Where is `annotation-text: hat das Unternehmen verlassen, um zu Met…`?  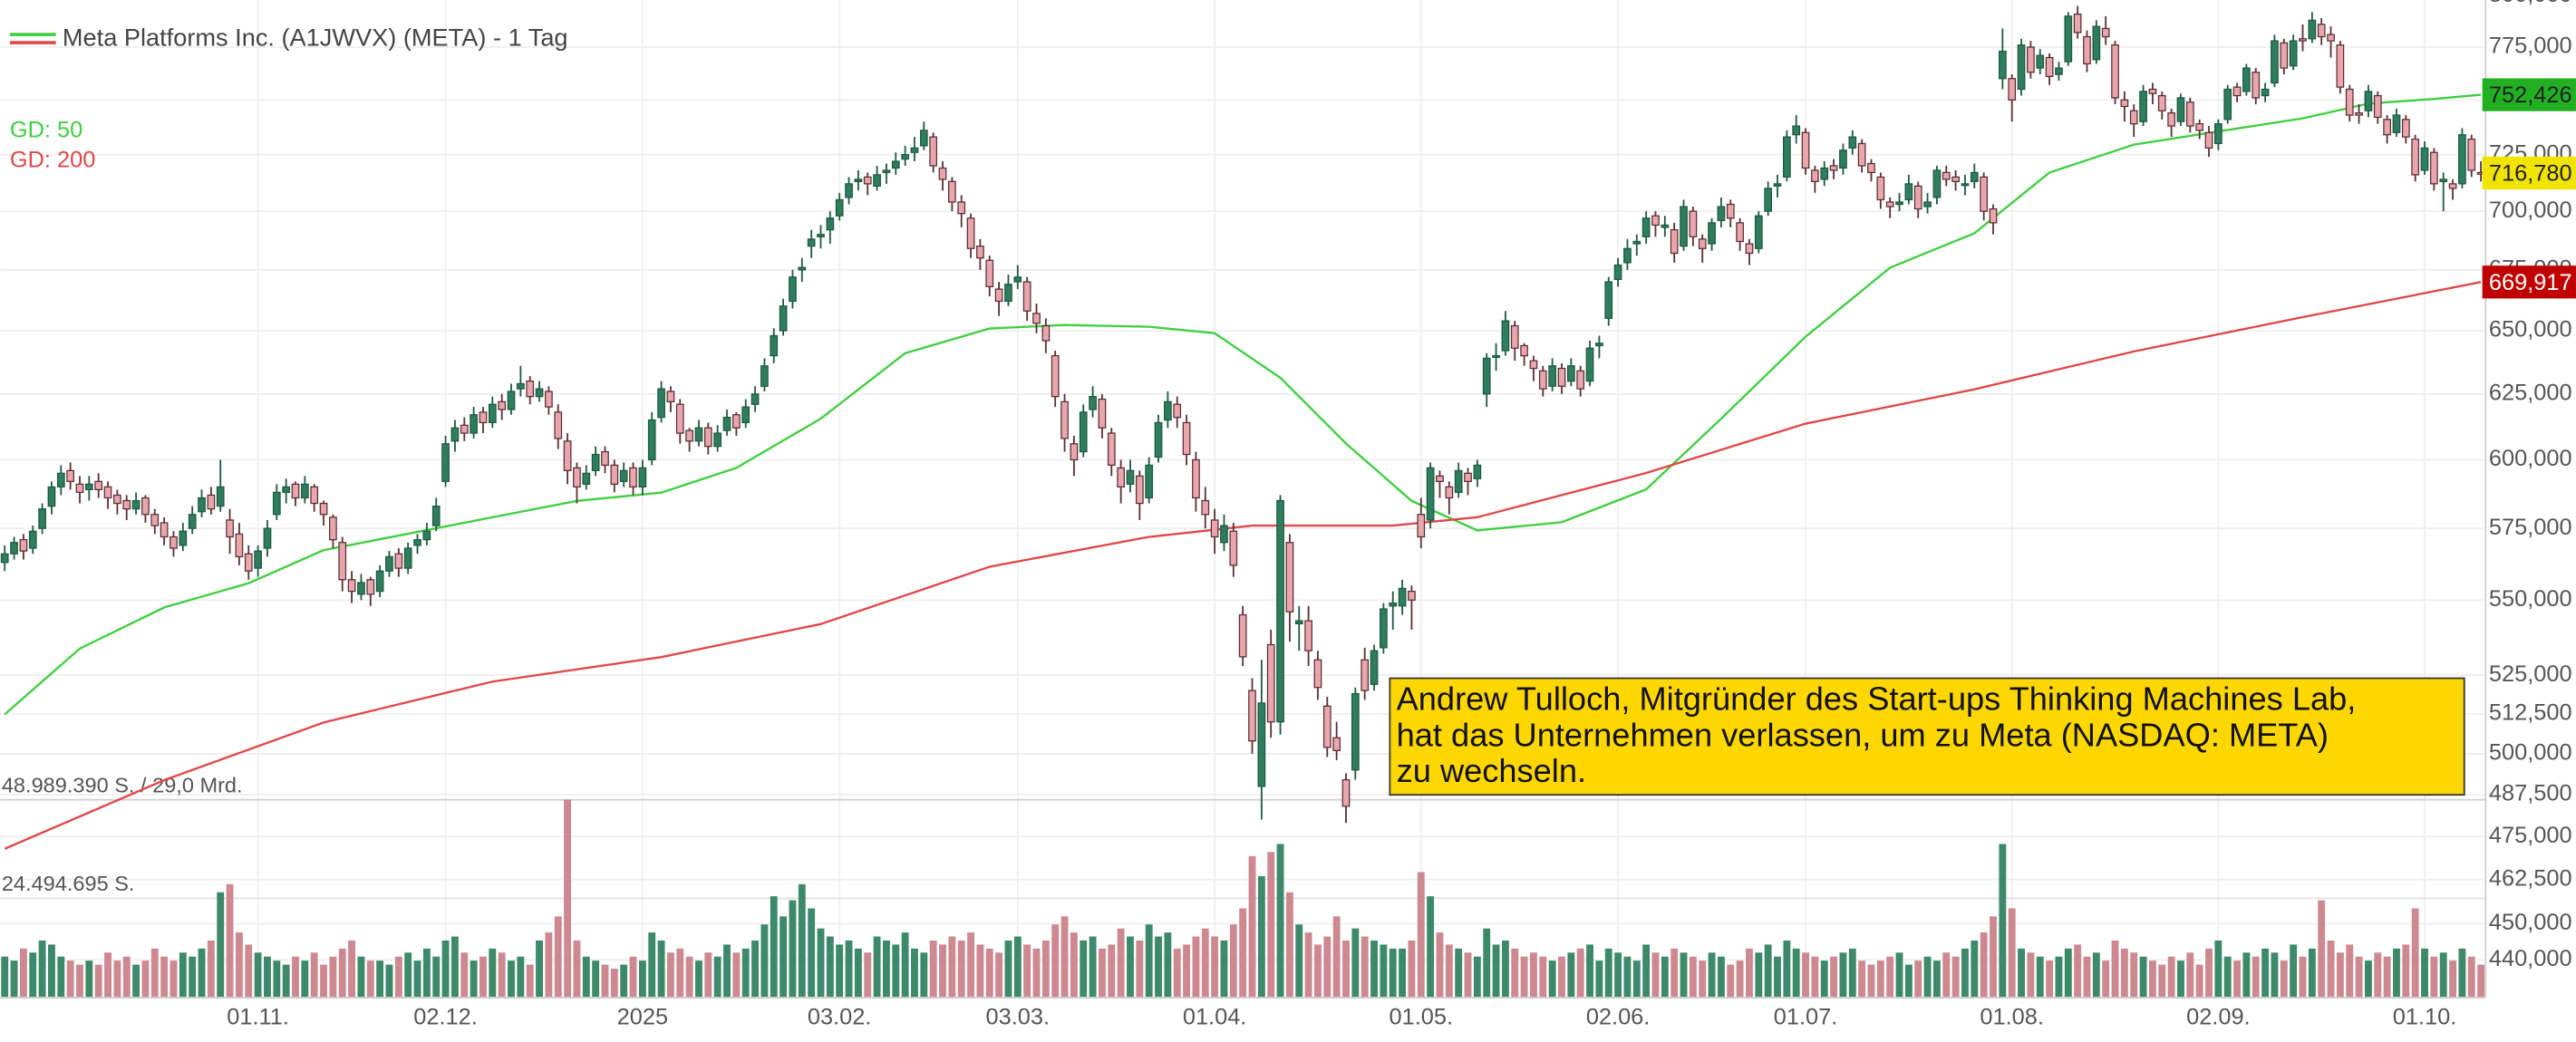
annotation-text: hat das Unternehmen verlassen, um zu Met… is located at coordinates (1863, 734).